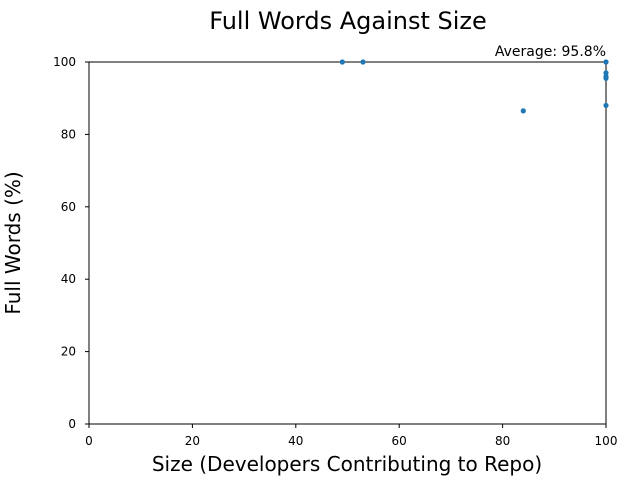  Describe the element at coordinates (550, 52) in the screenshot. I see `average-annotation: Average: 95.8%` at that location.